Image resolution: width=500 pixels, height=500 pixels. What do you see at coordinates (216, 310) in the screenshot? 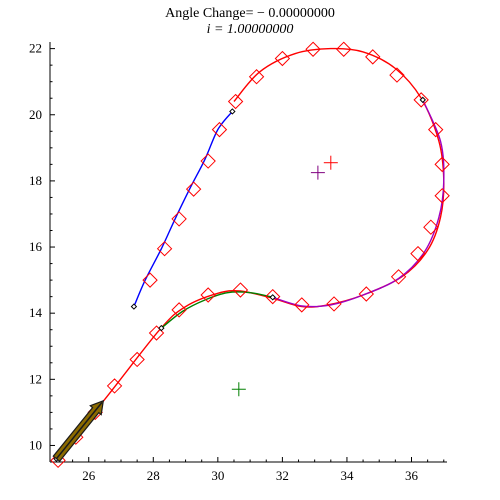
I see `series-line-green_arc` at bounding box center [216, 310].